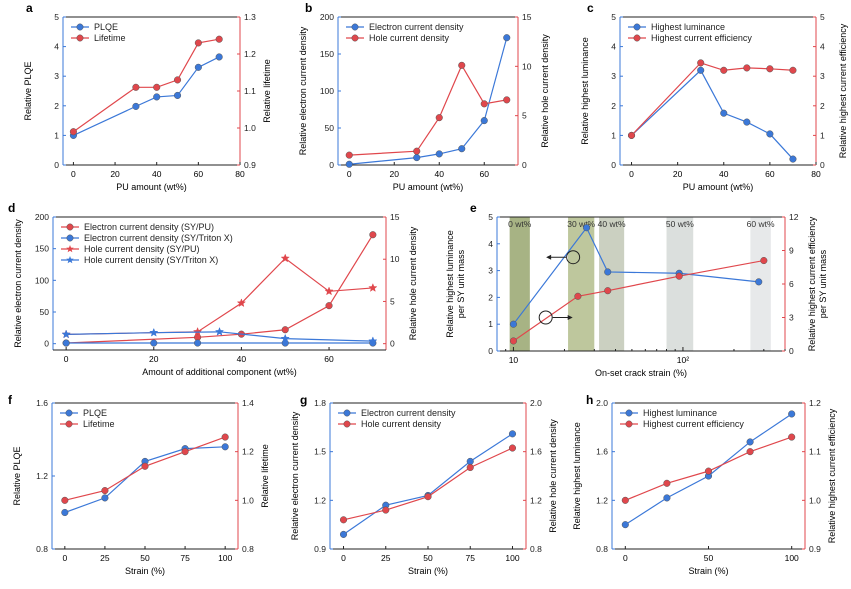 This screenshot has height=589, width=851. Describe the element at coordinates (250, 165) in the screenshot. I see `y2-tick-label: 0.9` at that location.